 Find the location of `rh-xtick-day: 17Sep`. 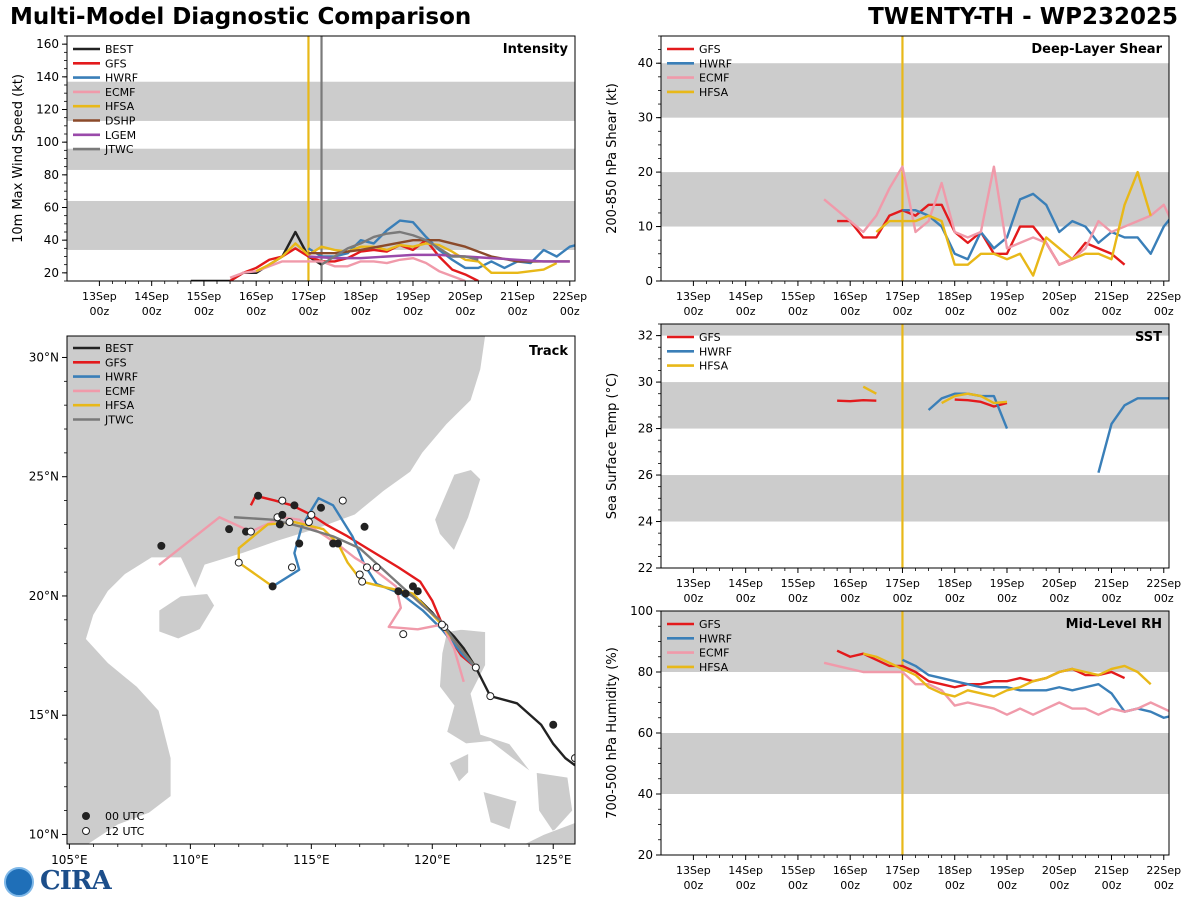

rh-xtick-day: 17Sep is located at coordinates (902, 870).